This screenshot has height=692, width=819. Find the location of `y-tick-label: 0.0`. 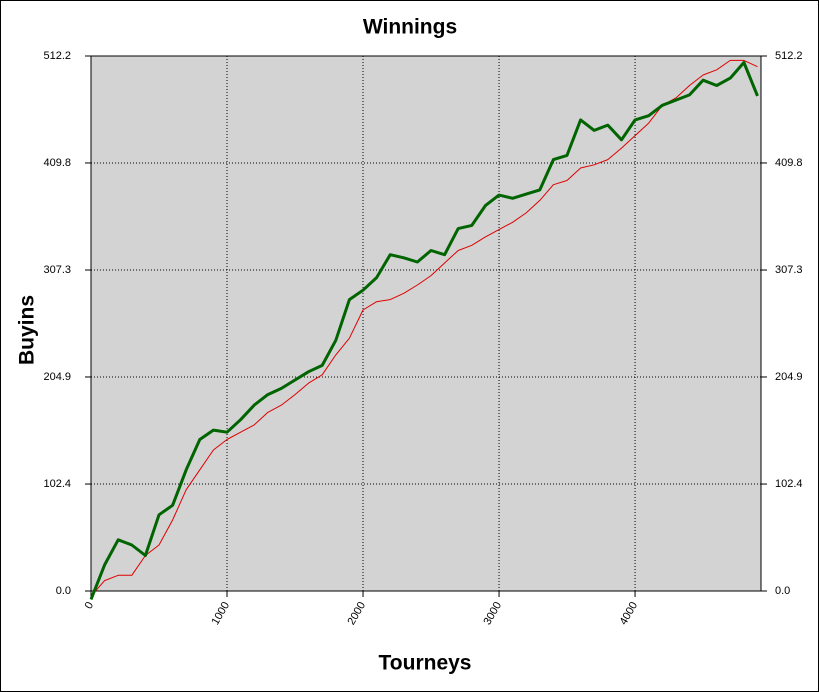

y-tick-label: 0.0 is located at coordinates (63, 591).